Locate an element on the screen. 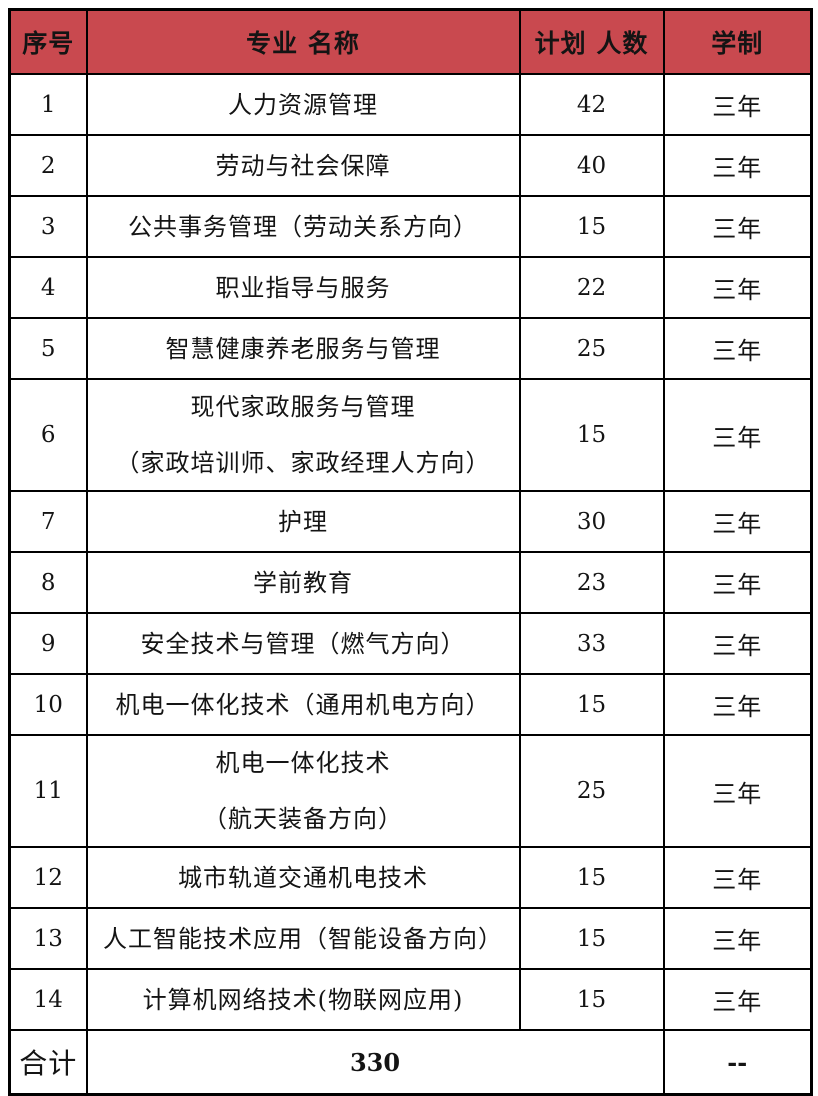 This screenshot has height=1096, width=818. major-name-cell: 公共事务管理（劳动关系方向） is located at coordinates (303, 226).